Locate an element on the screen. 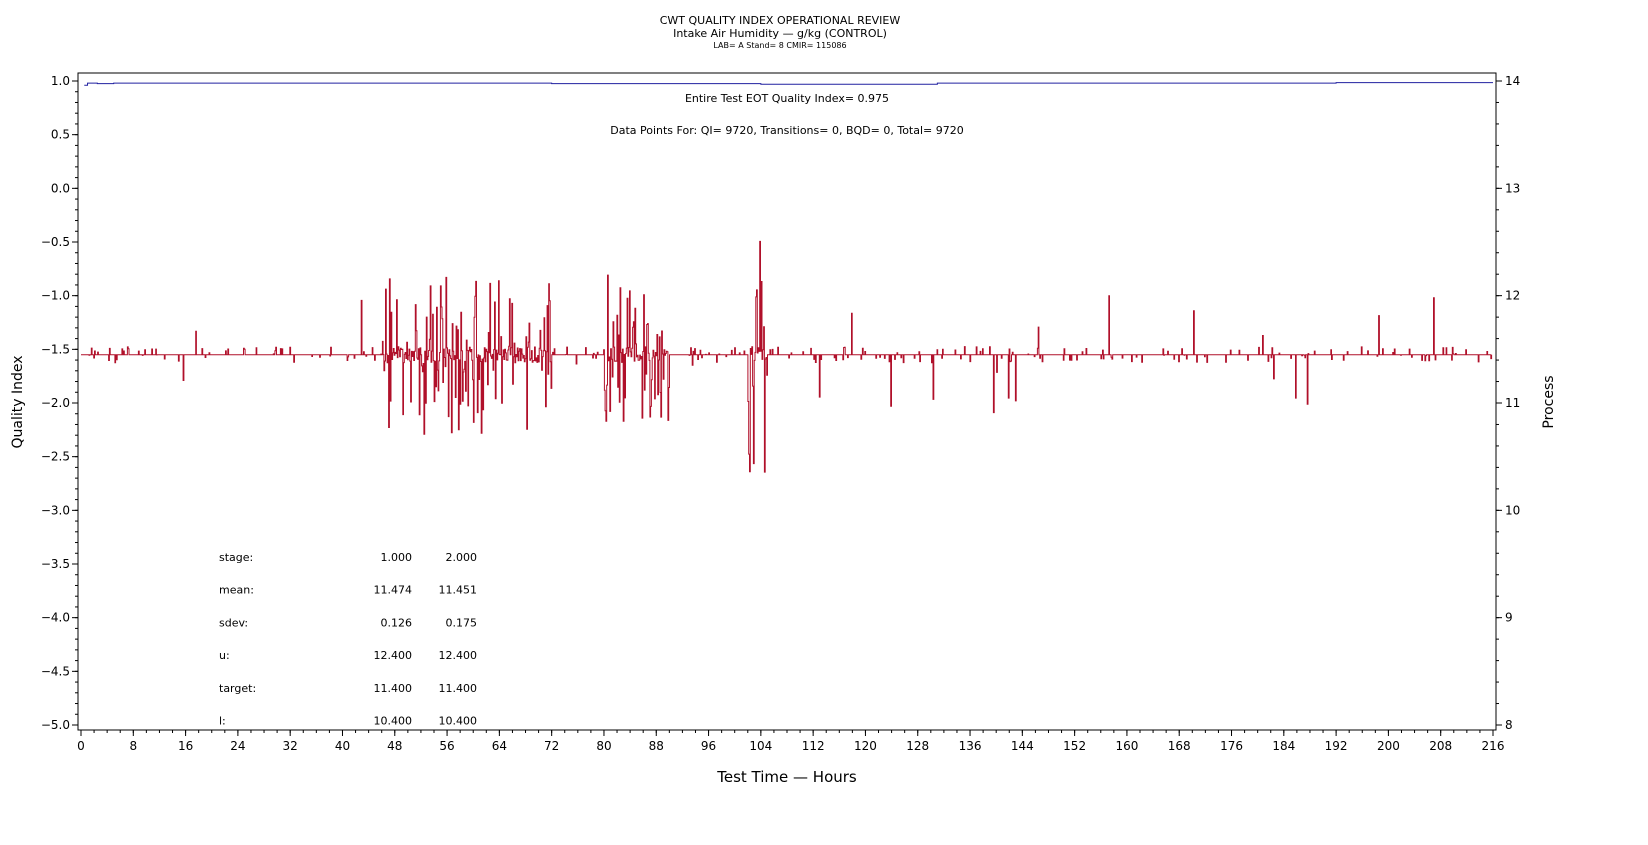  x-tick-label: 24 is located at coordinates (237, 746).